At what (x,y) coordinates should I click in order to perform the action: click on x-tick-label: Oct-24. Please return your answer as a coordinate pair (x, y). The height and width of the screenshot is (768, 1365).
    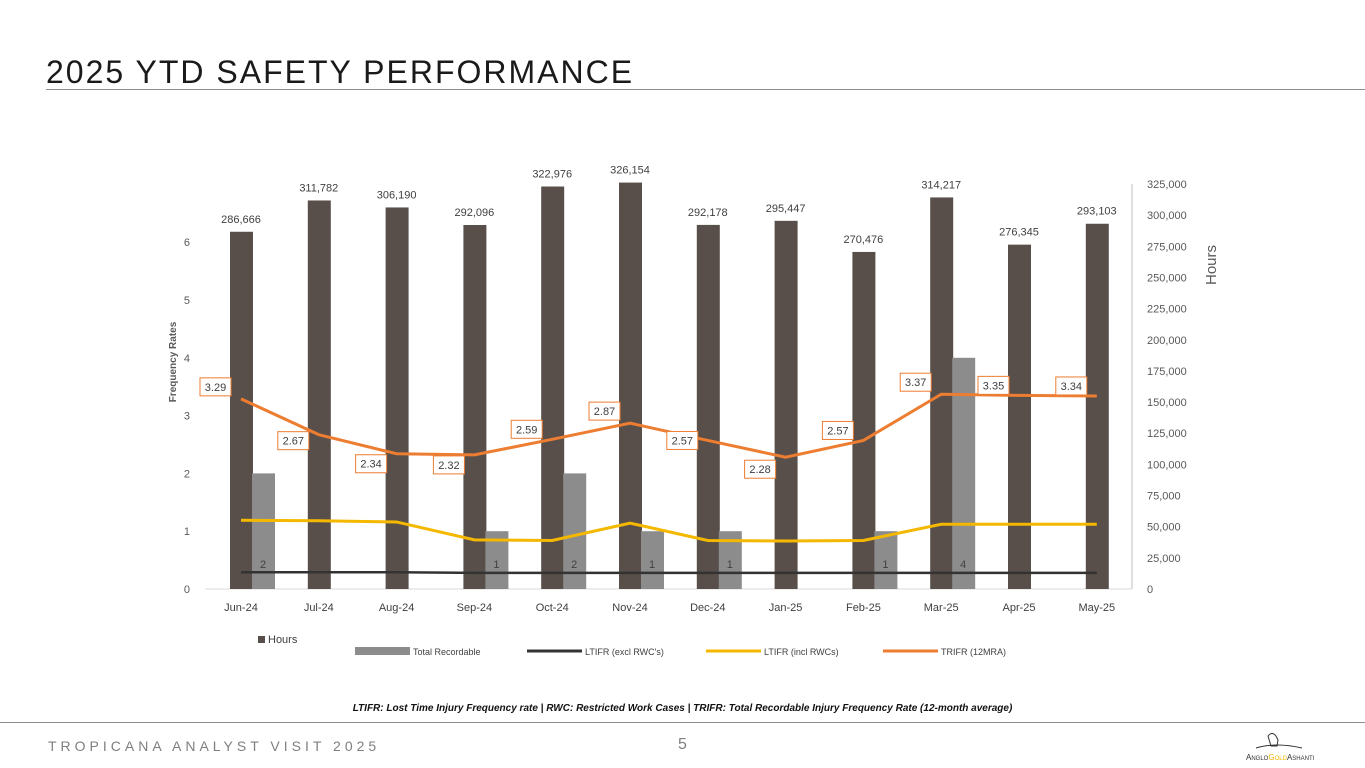
    Looking at the image, I should click on (552, 608).